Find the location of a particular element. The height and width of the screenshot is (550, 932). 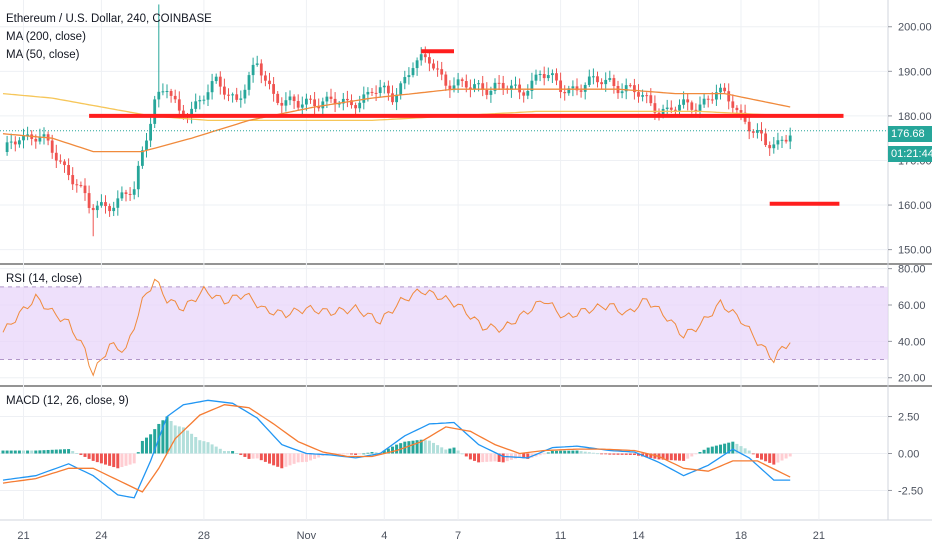

price-y-tick-label: 200.00 is located at coordinates (915, 28).